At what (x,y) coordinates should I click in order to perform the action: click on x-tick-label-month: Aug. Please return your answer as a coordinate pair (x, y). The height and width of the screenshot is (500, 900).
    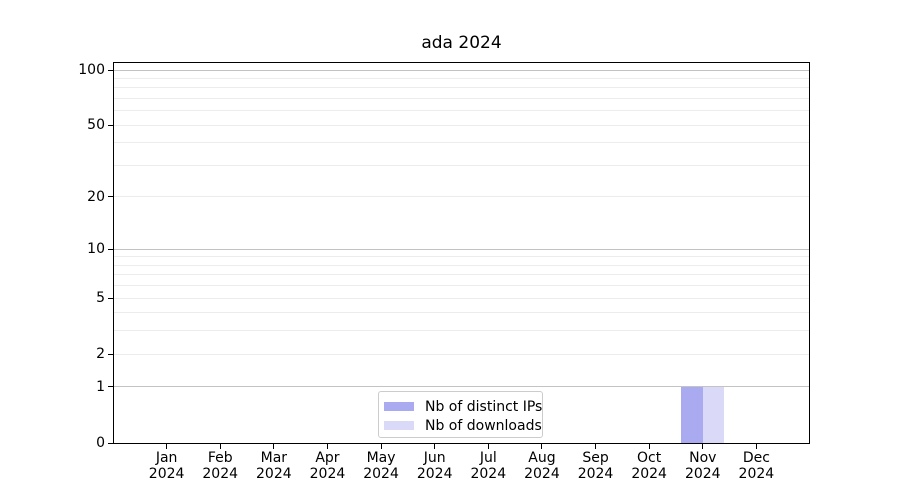
    Looking at the image, I should click on (542, 458).